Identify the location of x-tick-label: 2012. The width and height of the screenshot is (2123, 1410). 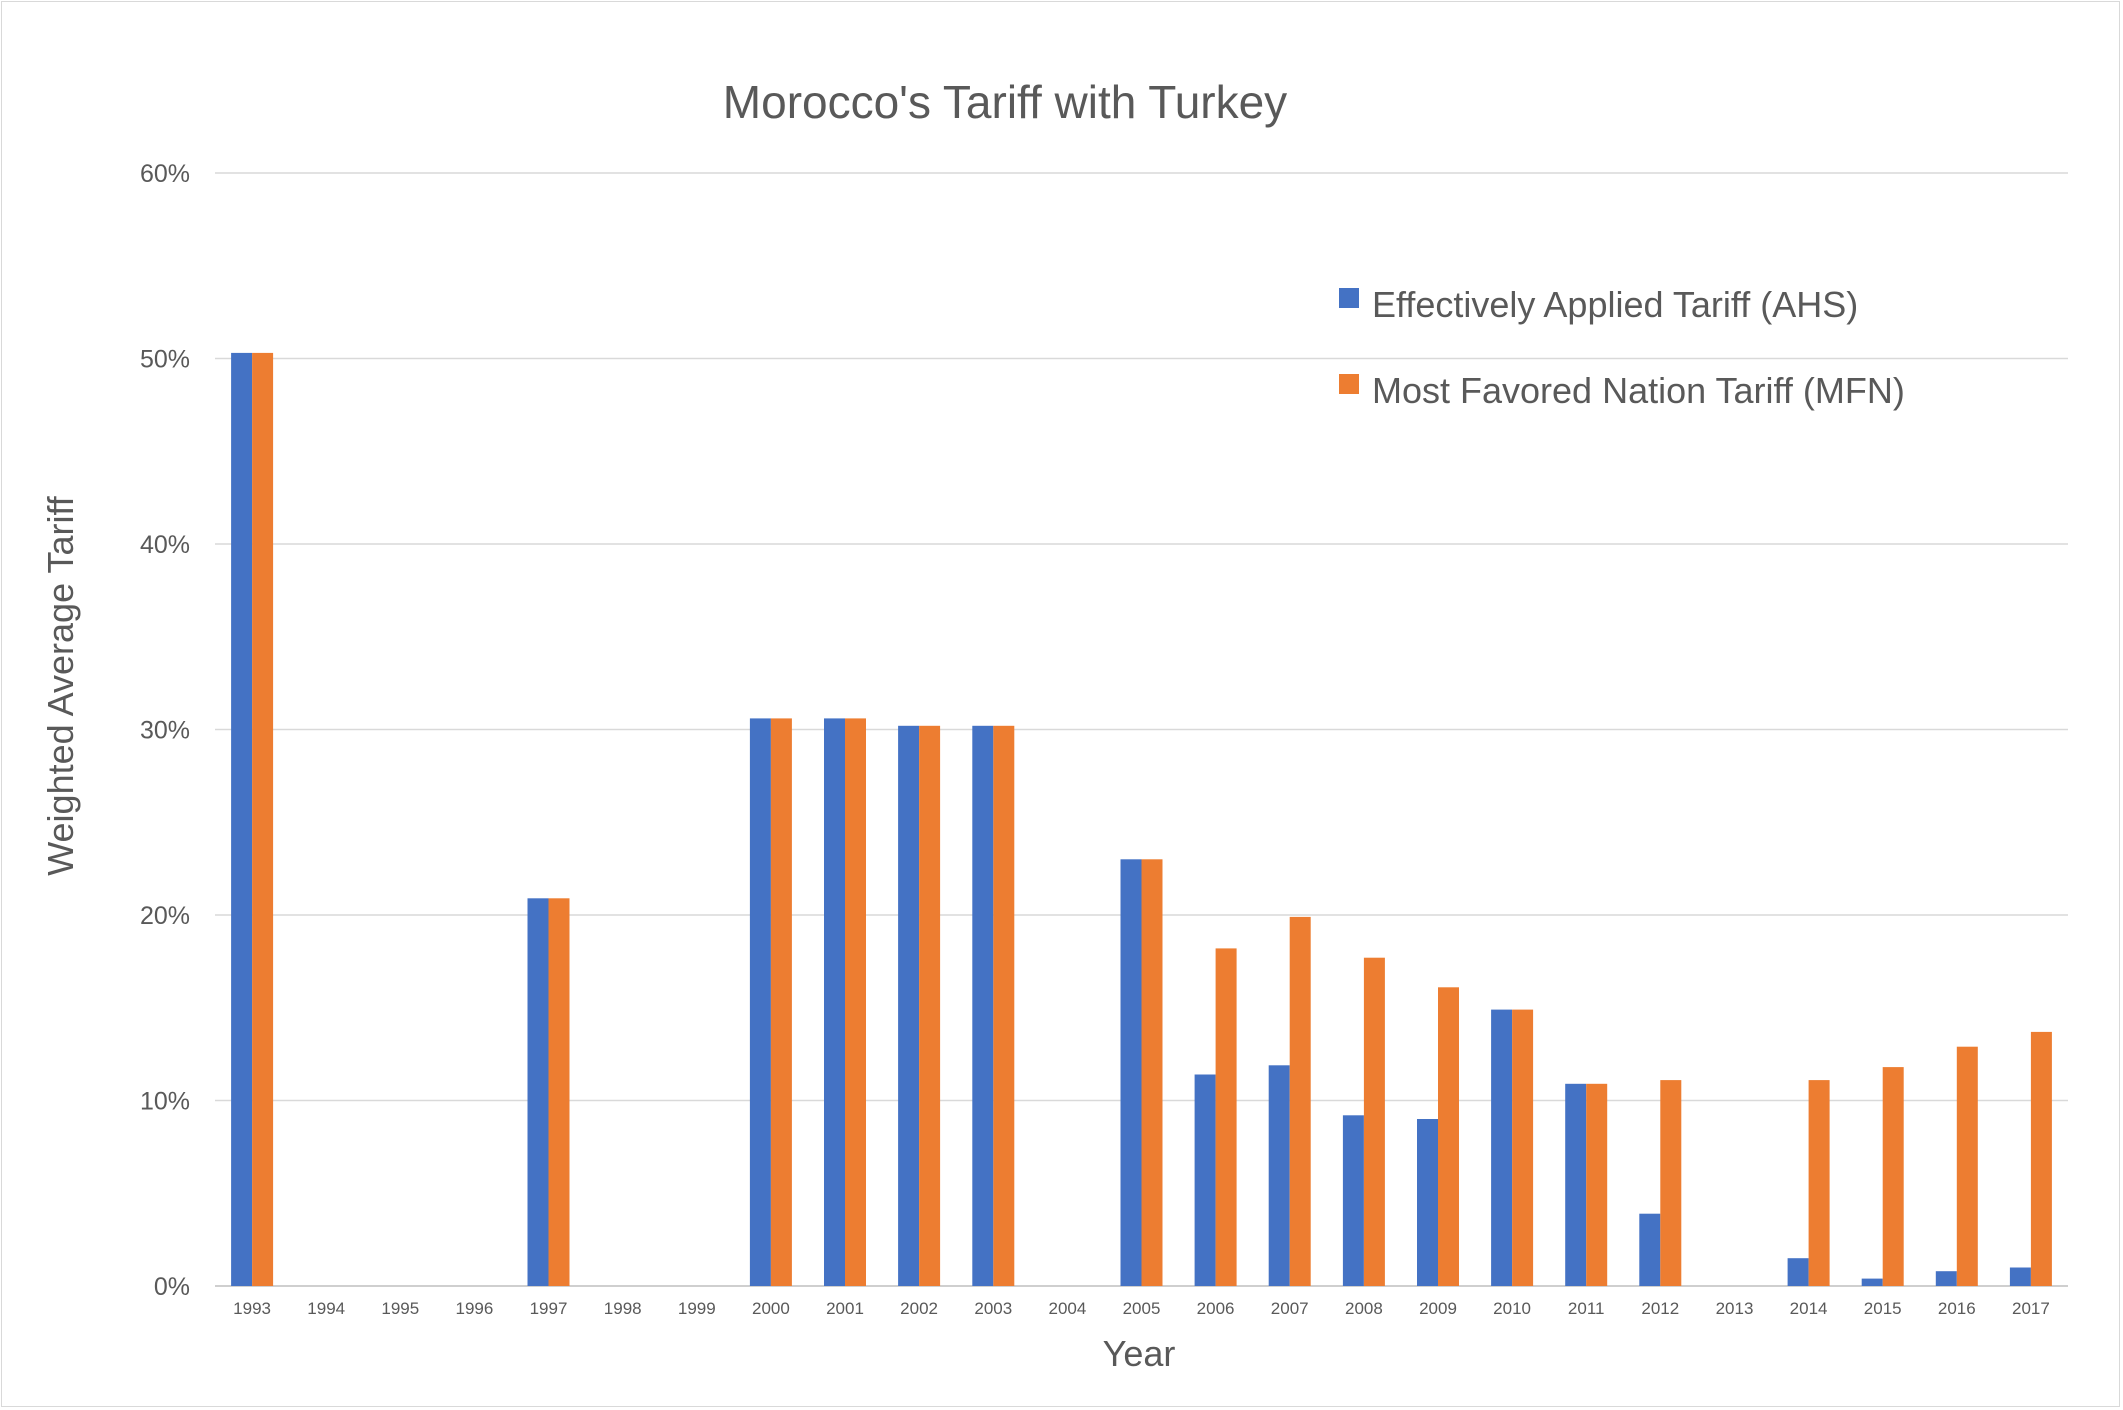
(1660, 1308).